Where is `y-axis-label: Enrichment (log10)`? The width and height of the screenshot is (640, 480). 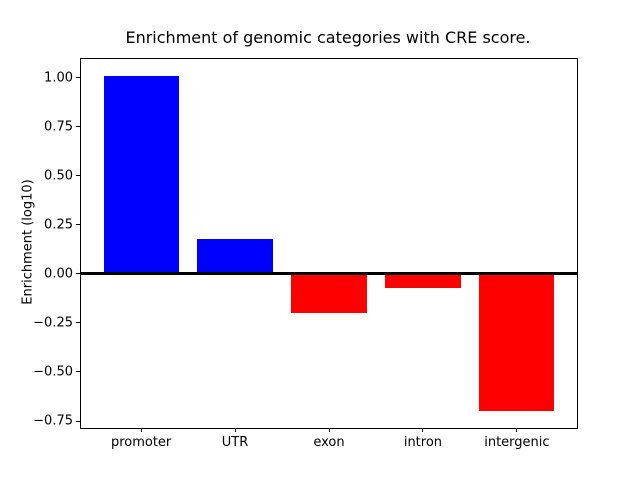 y-axis-label: Enrichment (log10) is located at coordinates (28, 242).